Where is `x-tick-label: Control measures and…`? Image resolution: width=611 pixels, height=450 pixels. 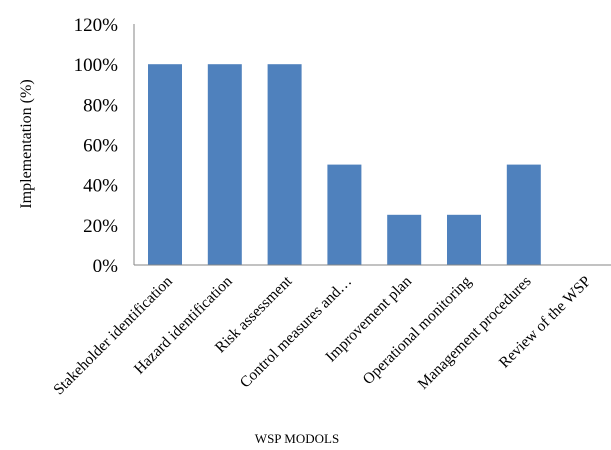
x-tick-label: Control measures and… is located at coordinates (296, 332).